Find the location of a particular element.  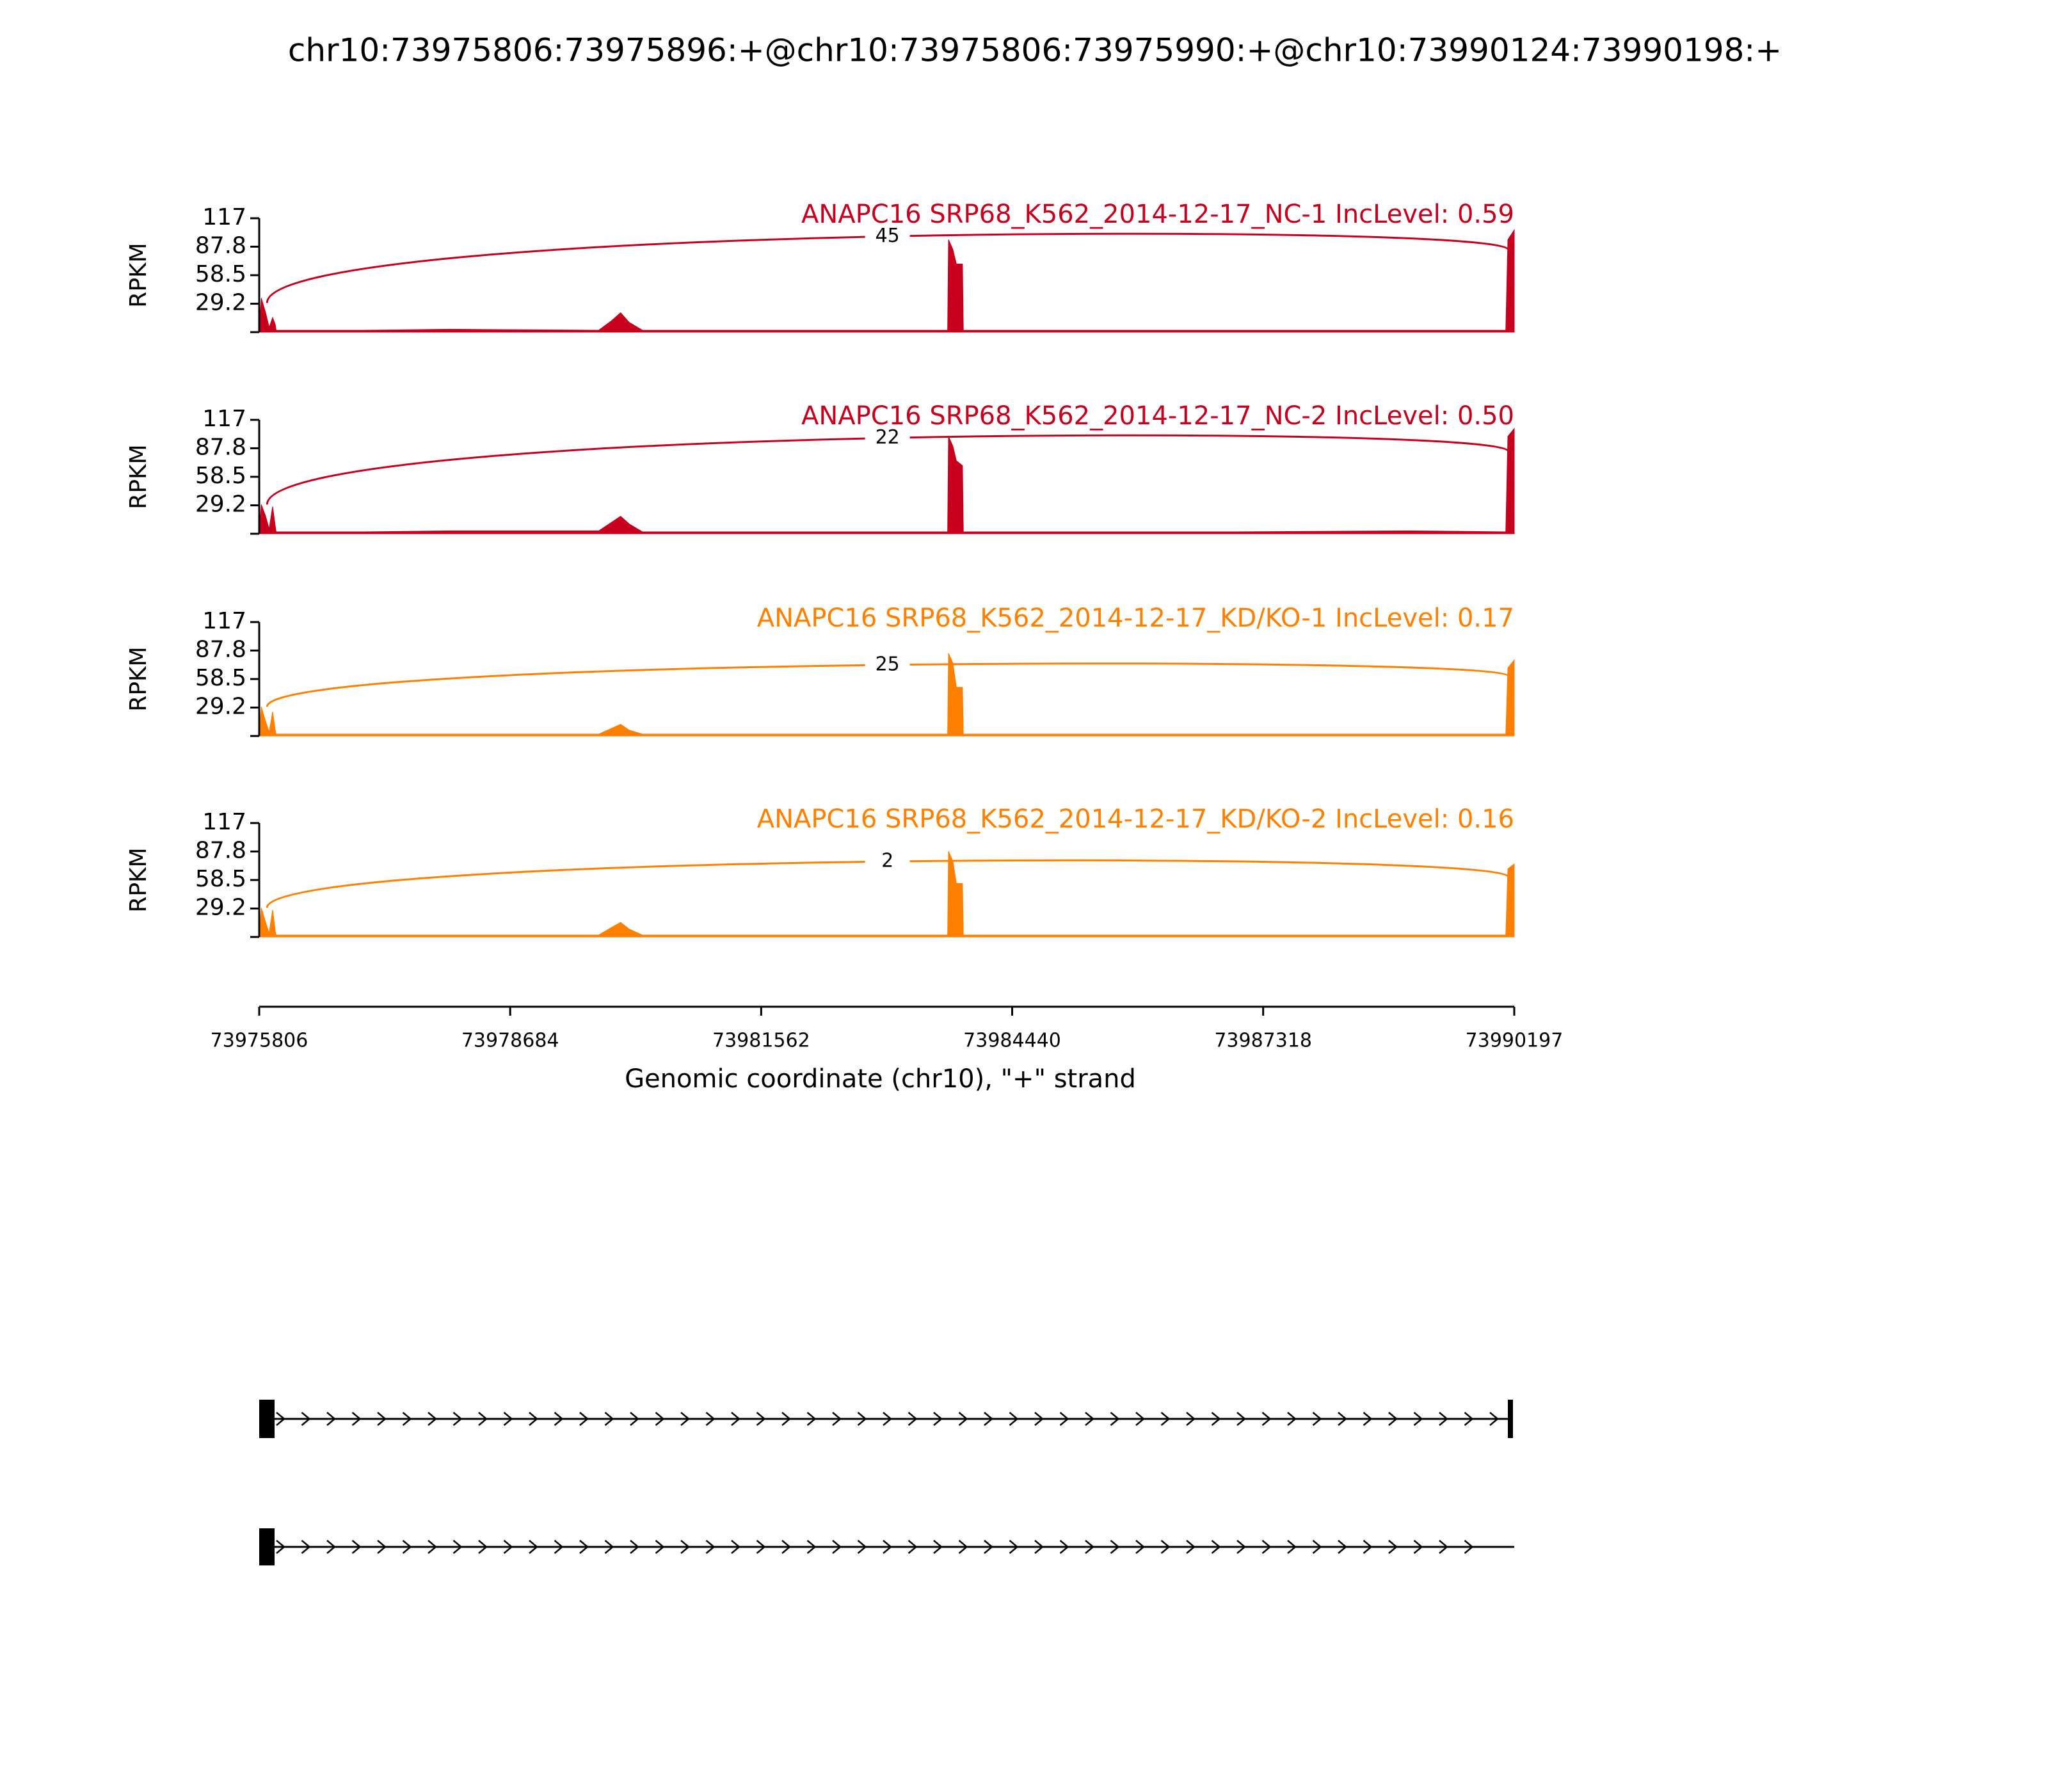

junction-count: 2 is located at coordinates (887, 861).